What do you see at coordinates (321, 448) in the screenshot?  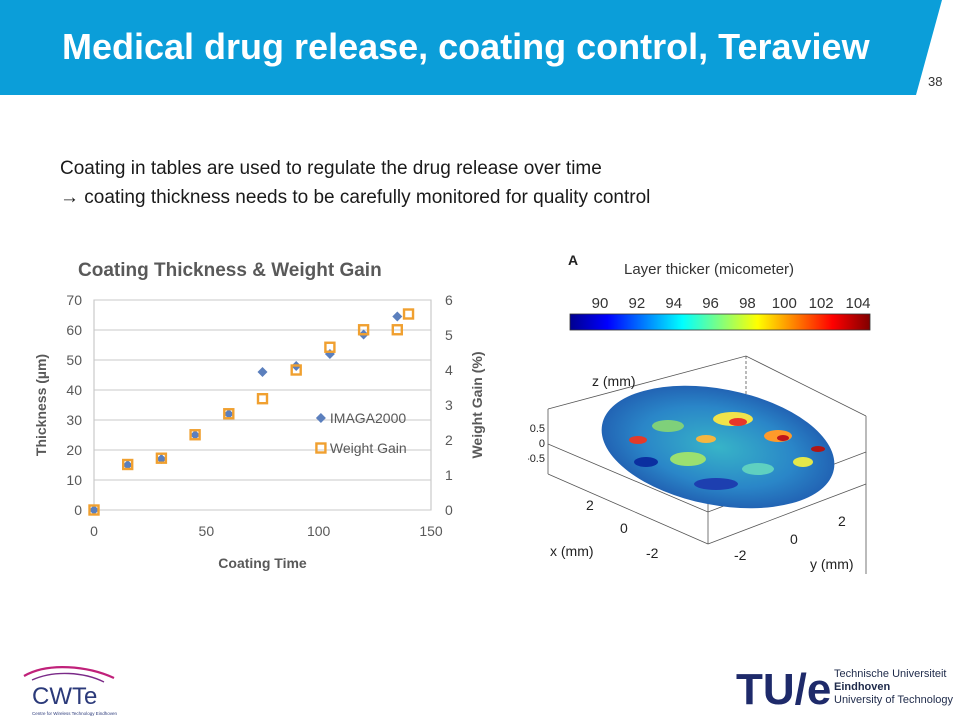 I see `legend-marker-weight` at bounding box center [321, 448].